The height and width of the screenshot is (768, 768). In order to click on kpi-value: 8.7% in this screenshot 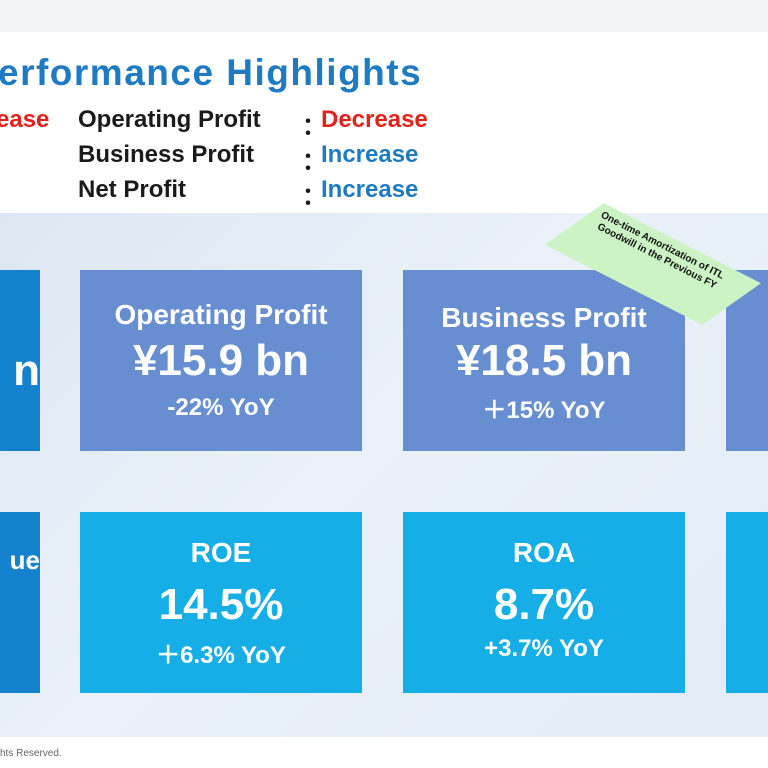, I will do `click(544, 604)`.